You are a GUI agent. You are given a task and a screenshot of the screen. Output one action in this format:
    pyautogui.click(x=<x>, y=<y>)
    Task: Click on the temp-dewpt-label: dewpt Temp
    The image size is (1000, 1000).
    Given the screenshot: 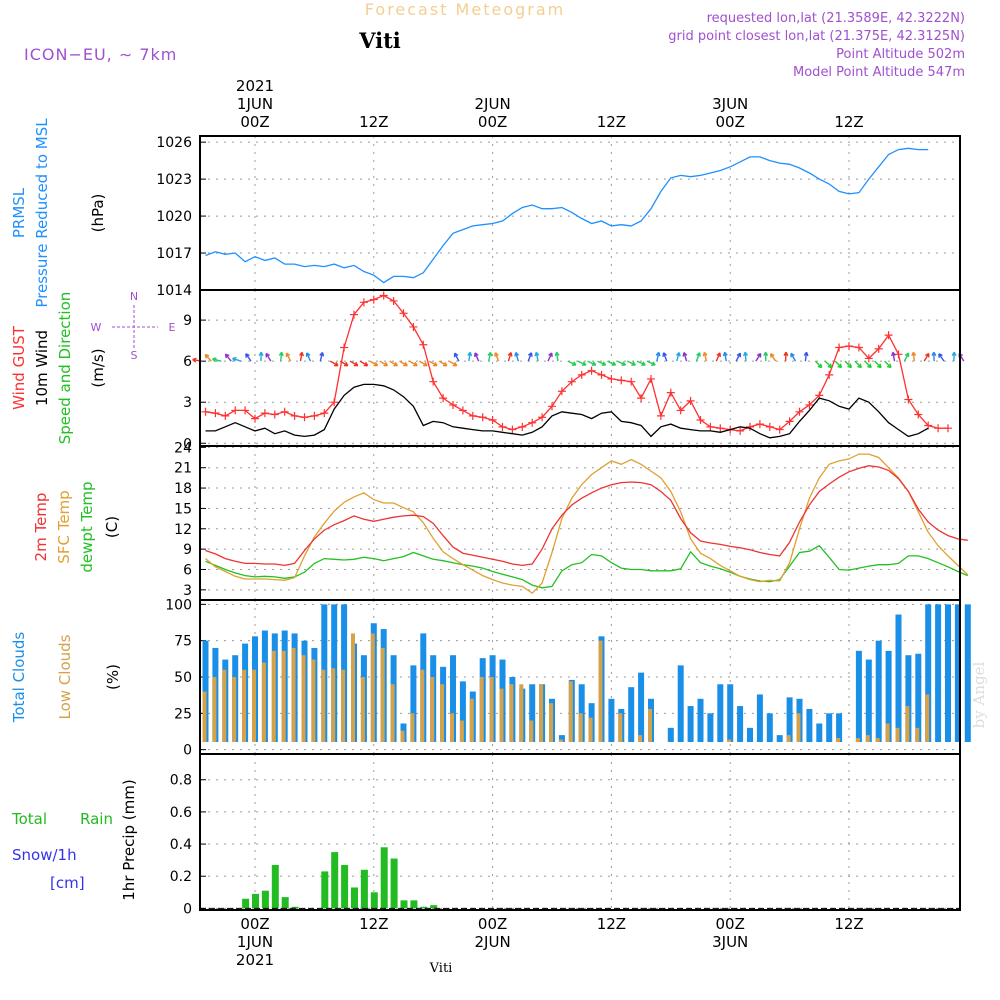 What is the action you would take?
    pyautogui.click(x=87, y=526)
    